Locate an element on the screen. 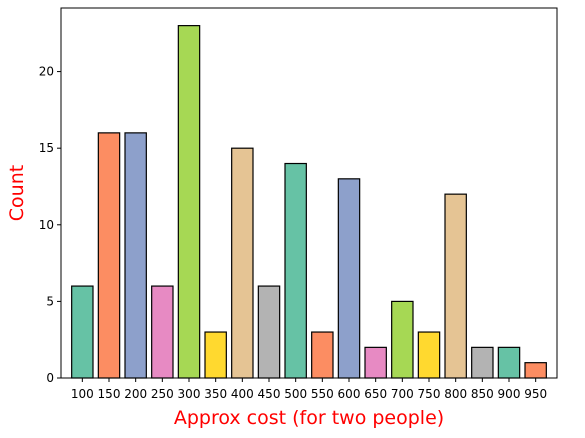 The height and width of the screenshot is (438, 585). y-axis-label: Count is located at coordinates (17, 193).